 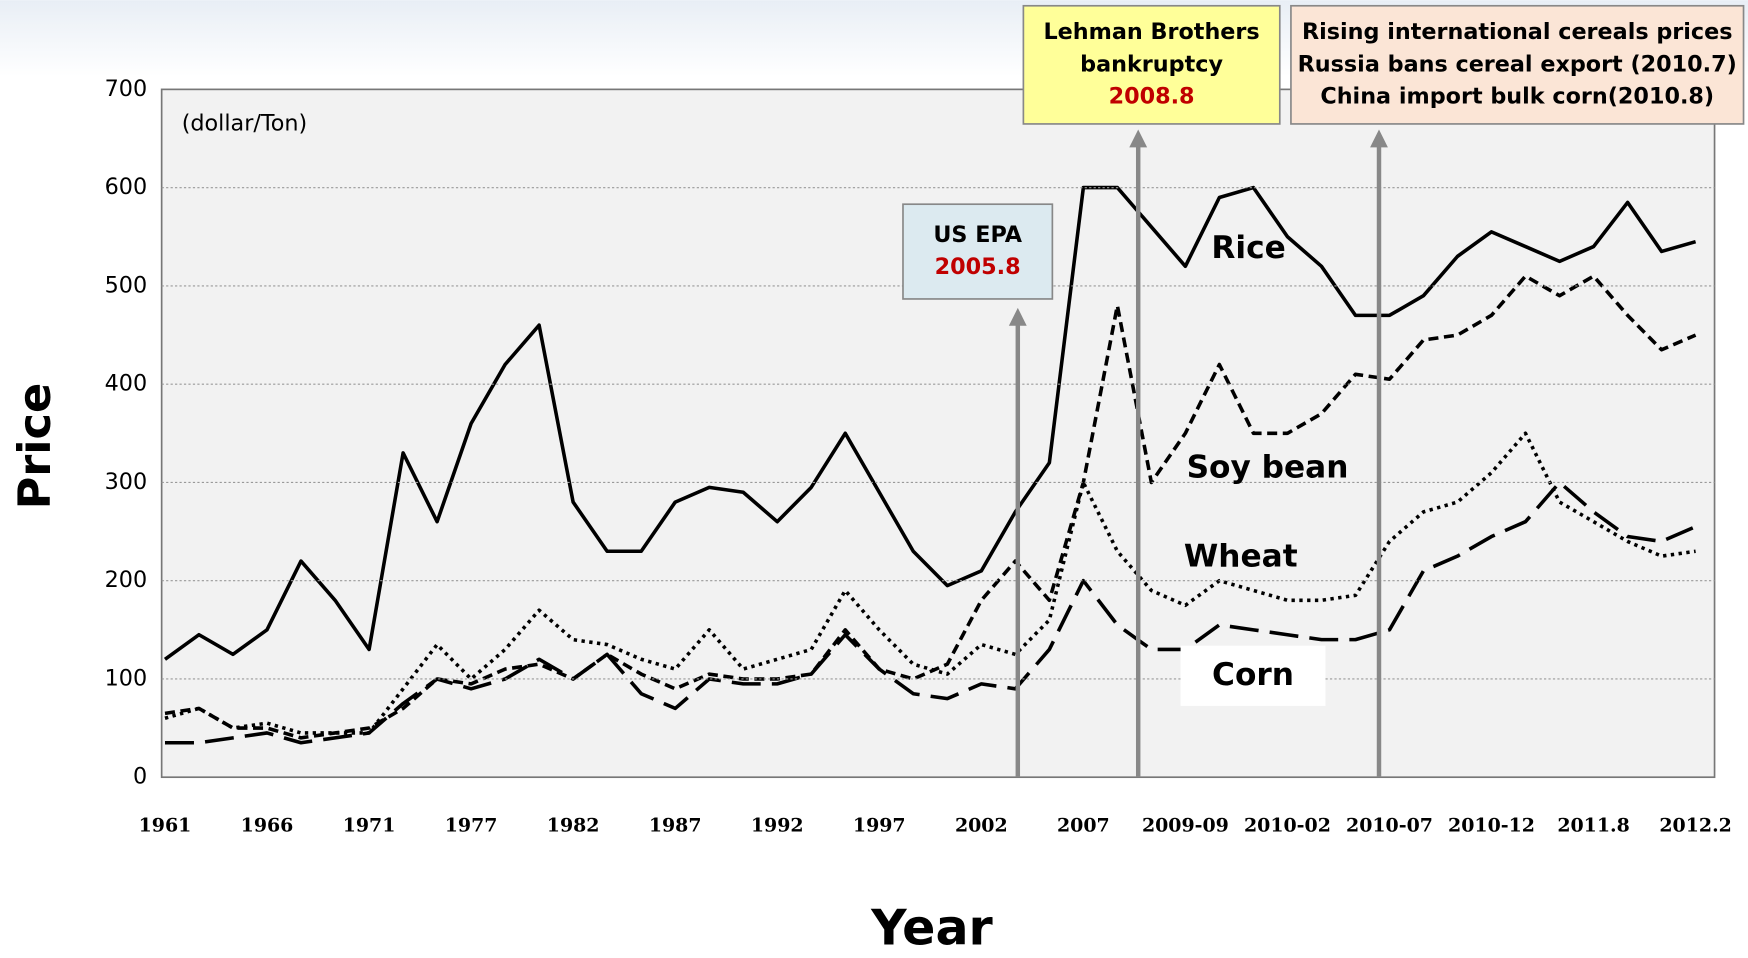 I want to click on x-tick-label: 2010-07, so click(x=1389, y=825).